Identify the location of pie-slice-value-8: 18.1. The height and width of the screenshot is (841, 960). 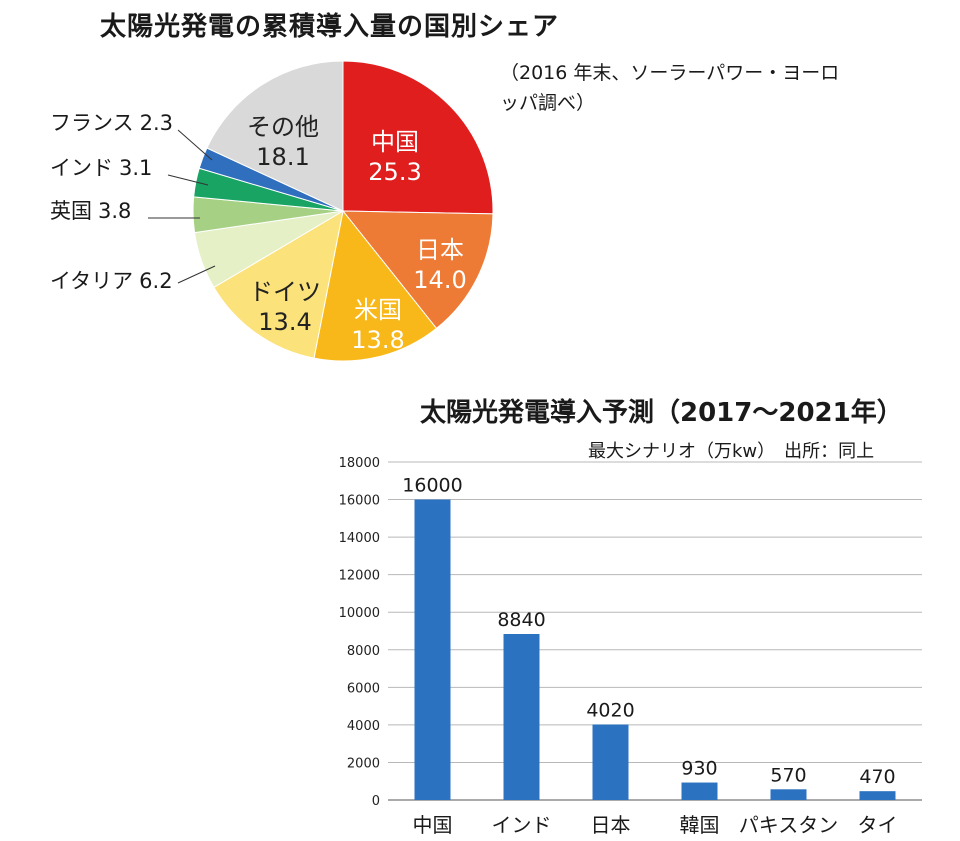
(282, 157).